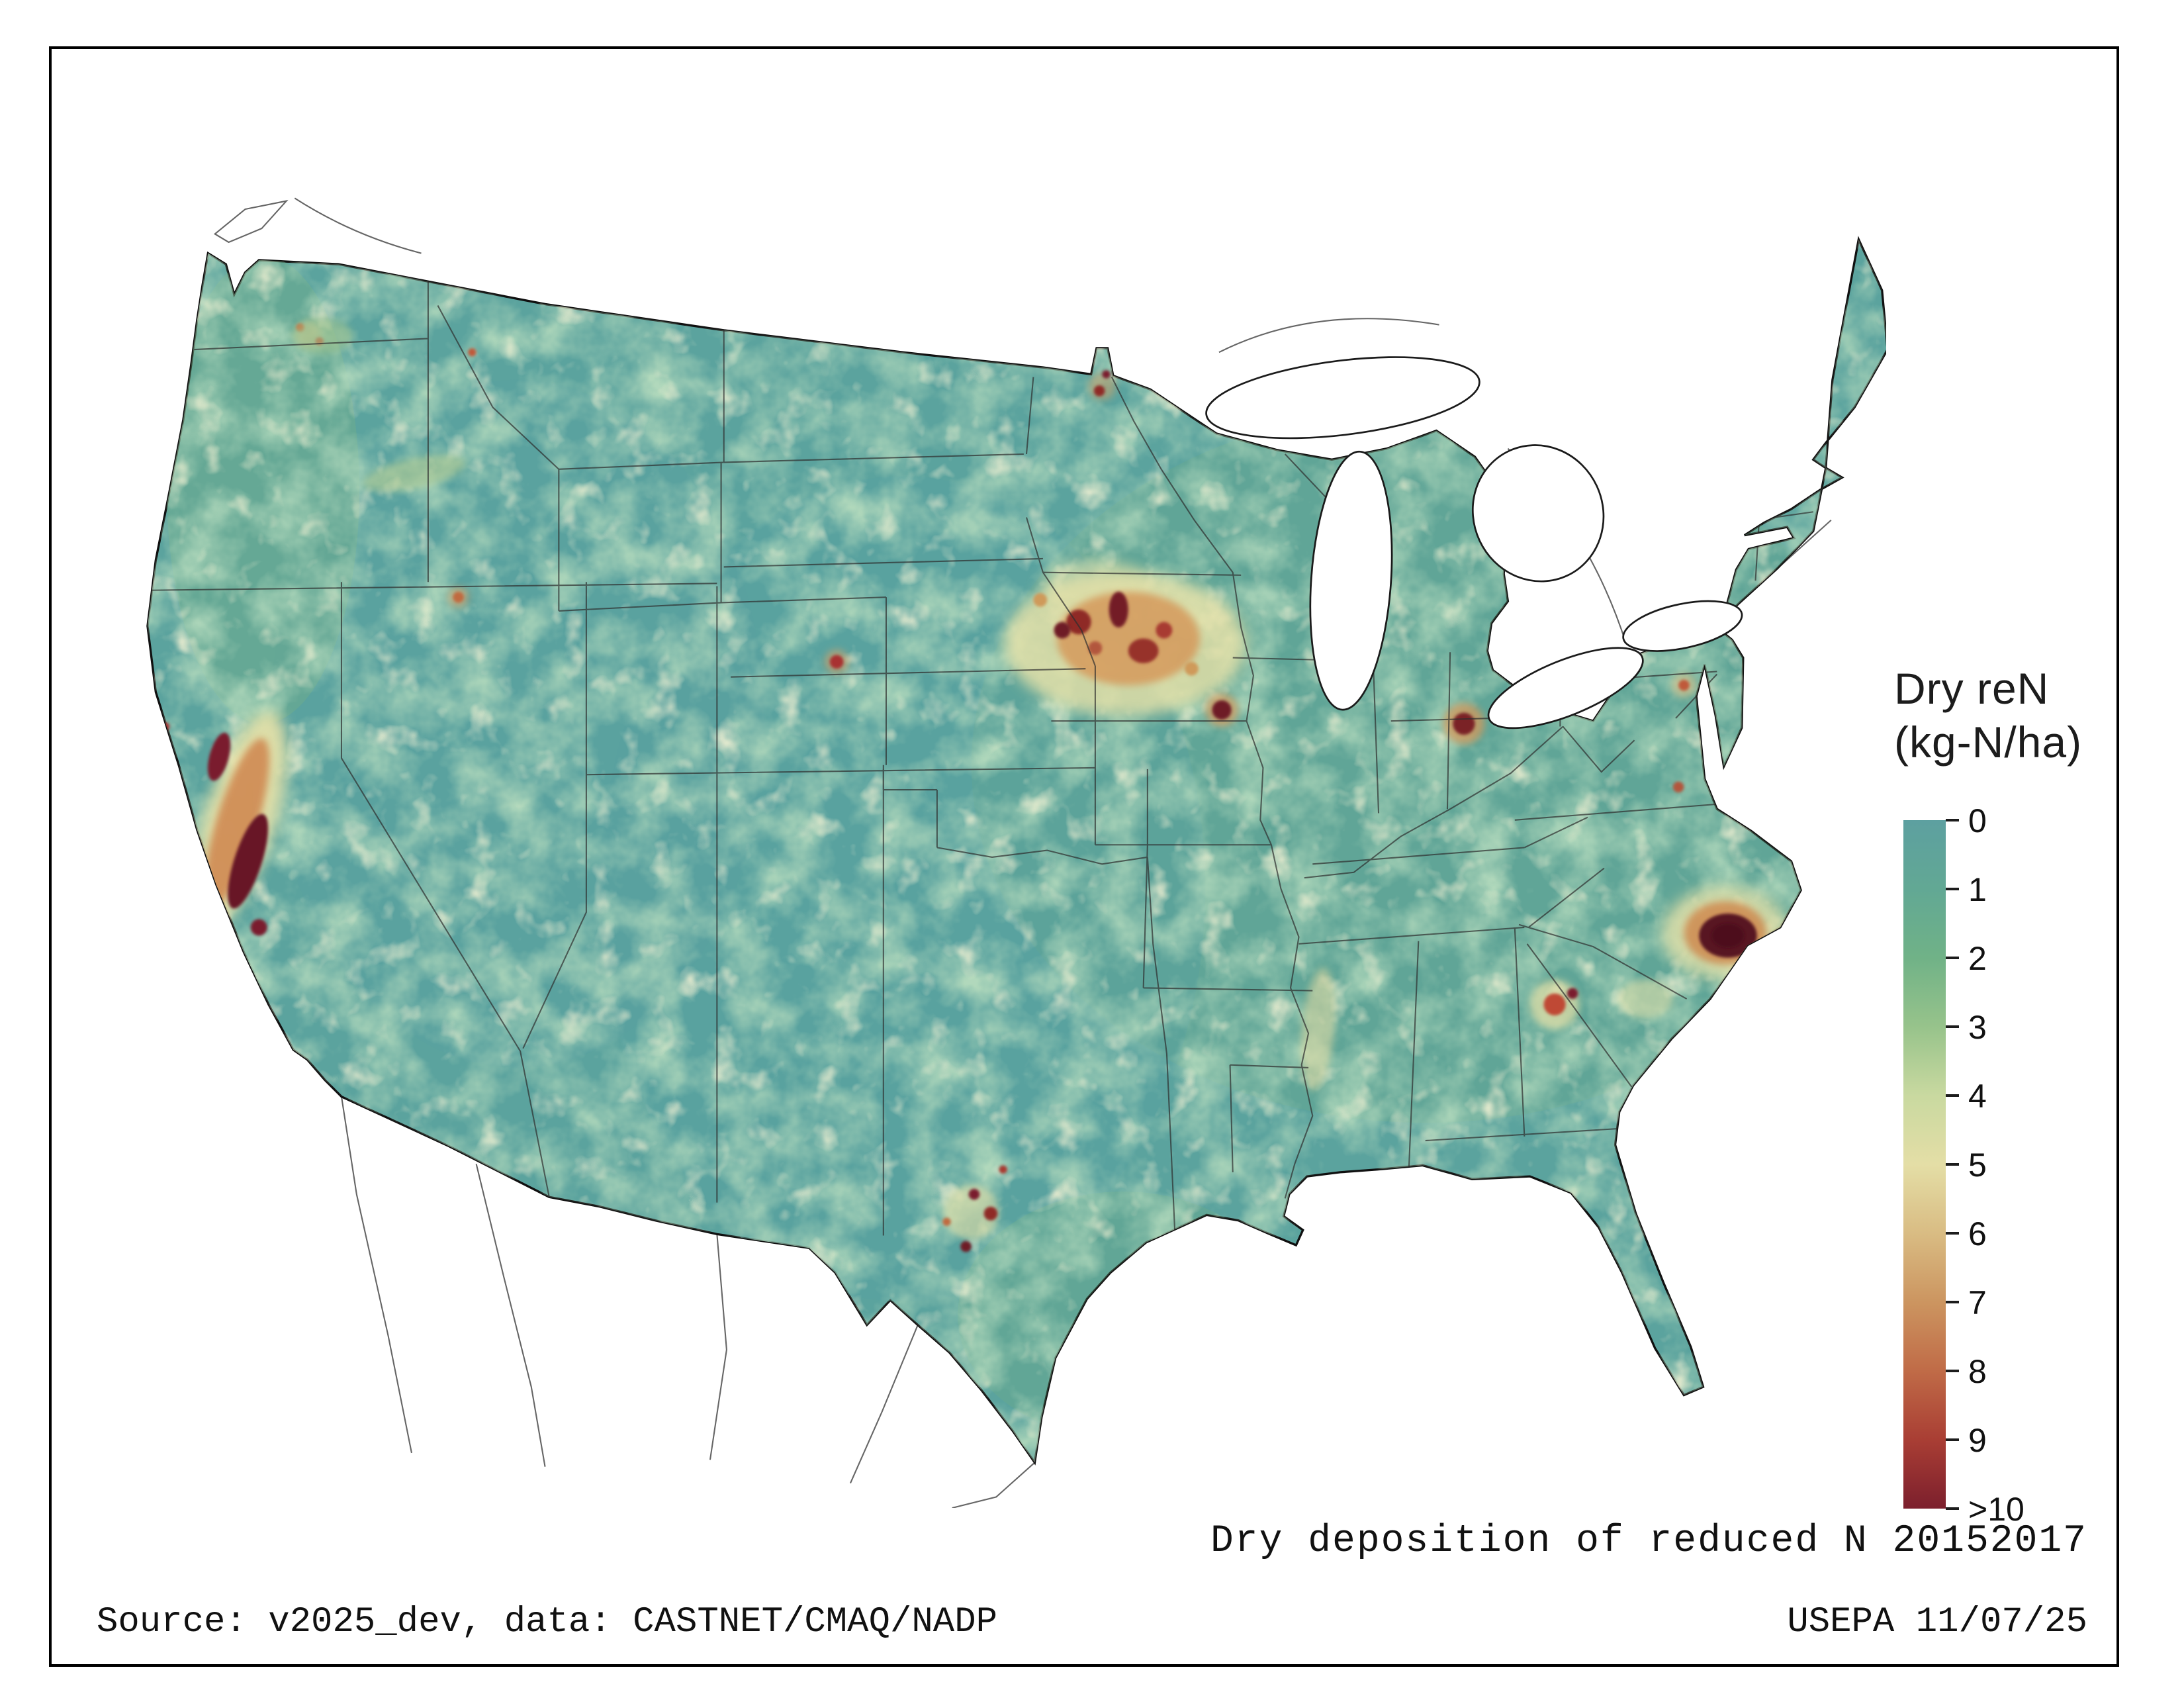  What do you see at coordinates (1977, 1303) in the screenshot?
I see `legend-tick-label: 7` at bounding box center [1977, 1303].